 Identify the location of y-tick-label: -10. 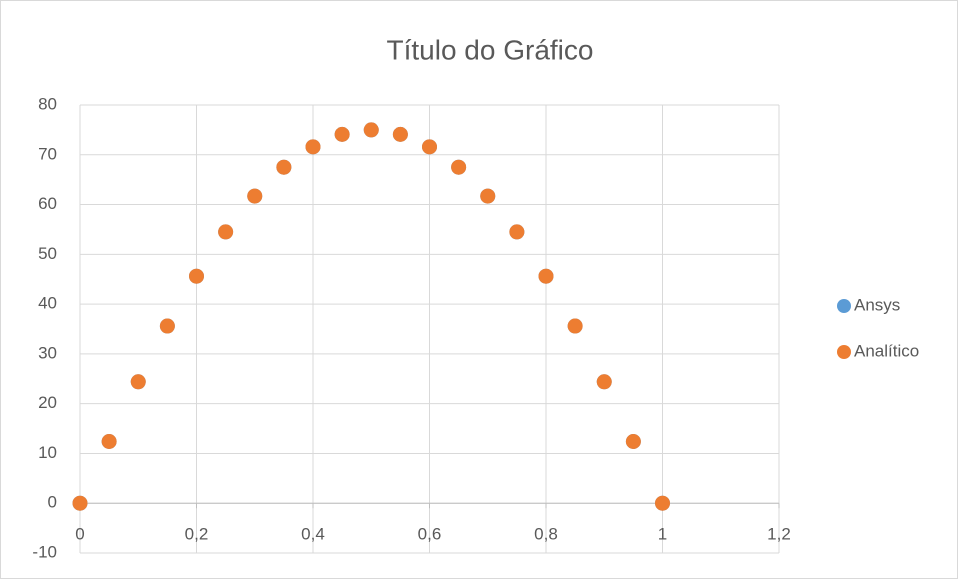
(44, 551).